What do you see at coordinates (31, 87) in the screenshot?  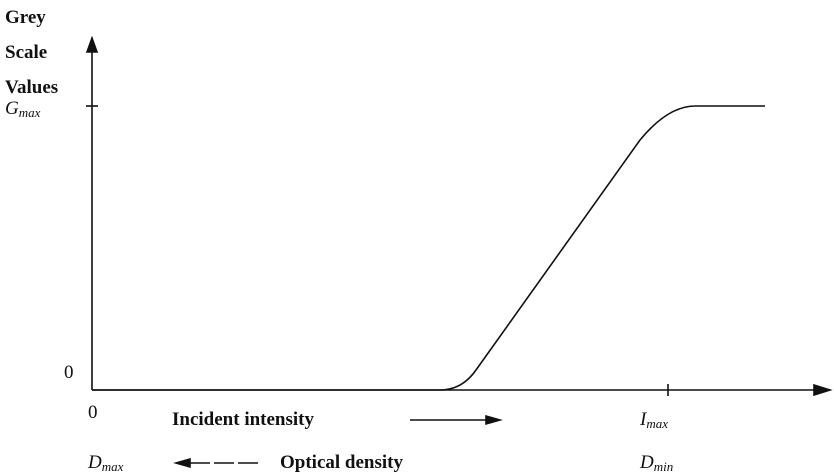 I see `y-label: Values` at bounding box center [31, 87].